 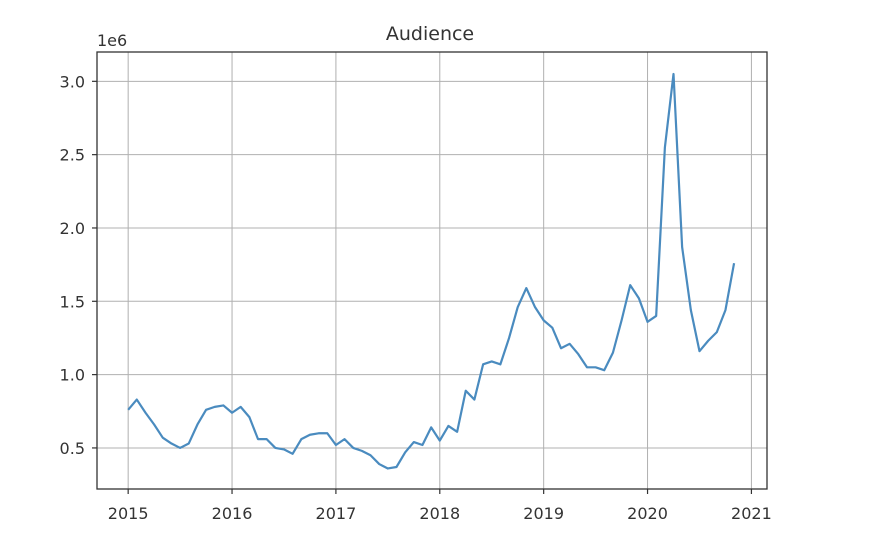 I want to click on y-tick-label: 1.5, so click(x=72, y=301).